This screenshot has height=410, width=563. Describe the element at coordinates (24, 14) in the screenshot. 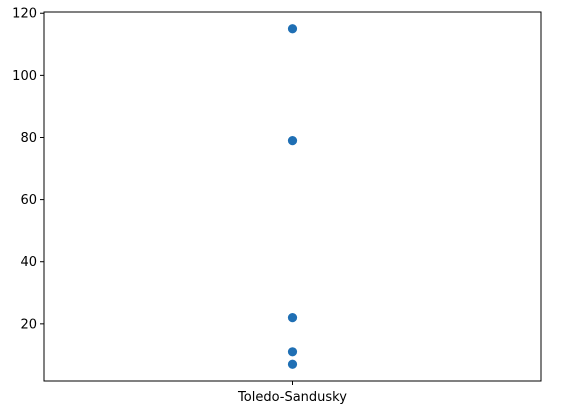

I see `y-tick-label: 120` at that location.